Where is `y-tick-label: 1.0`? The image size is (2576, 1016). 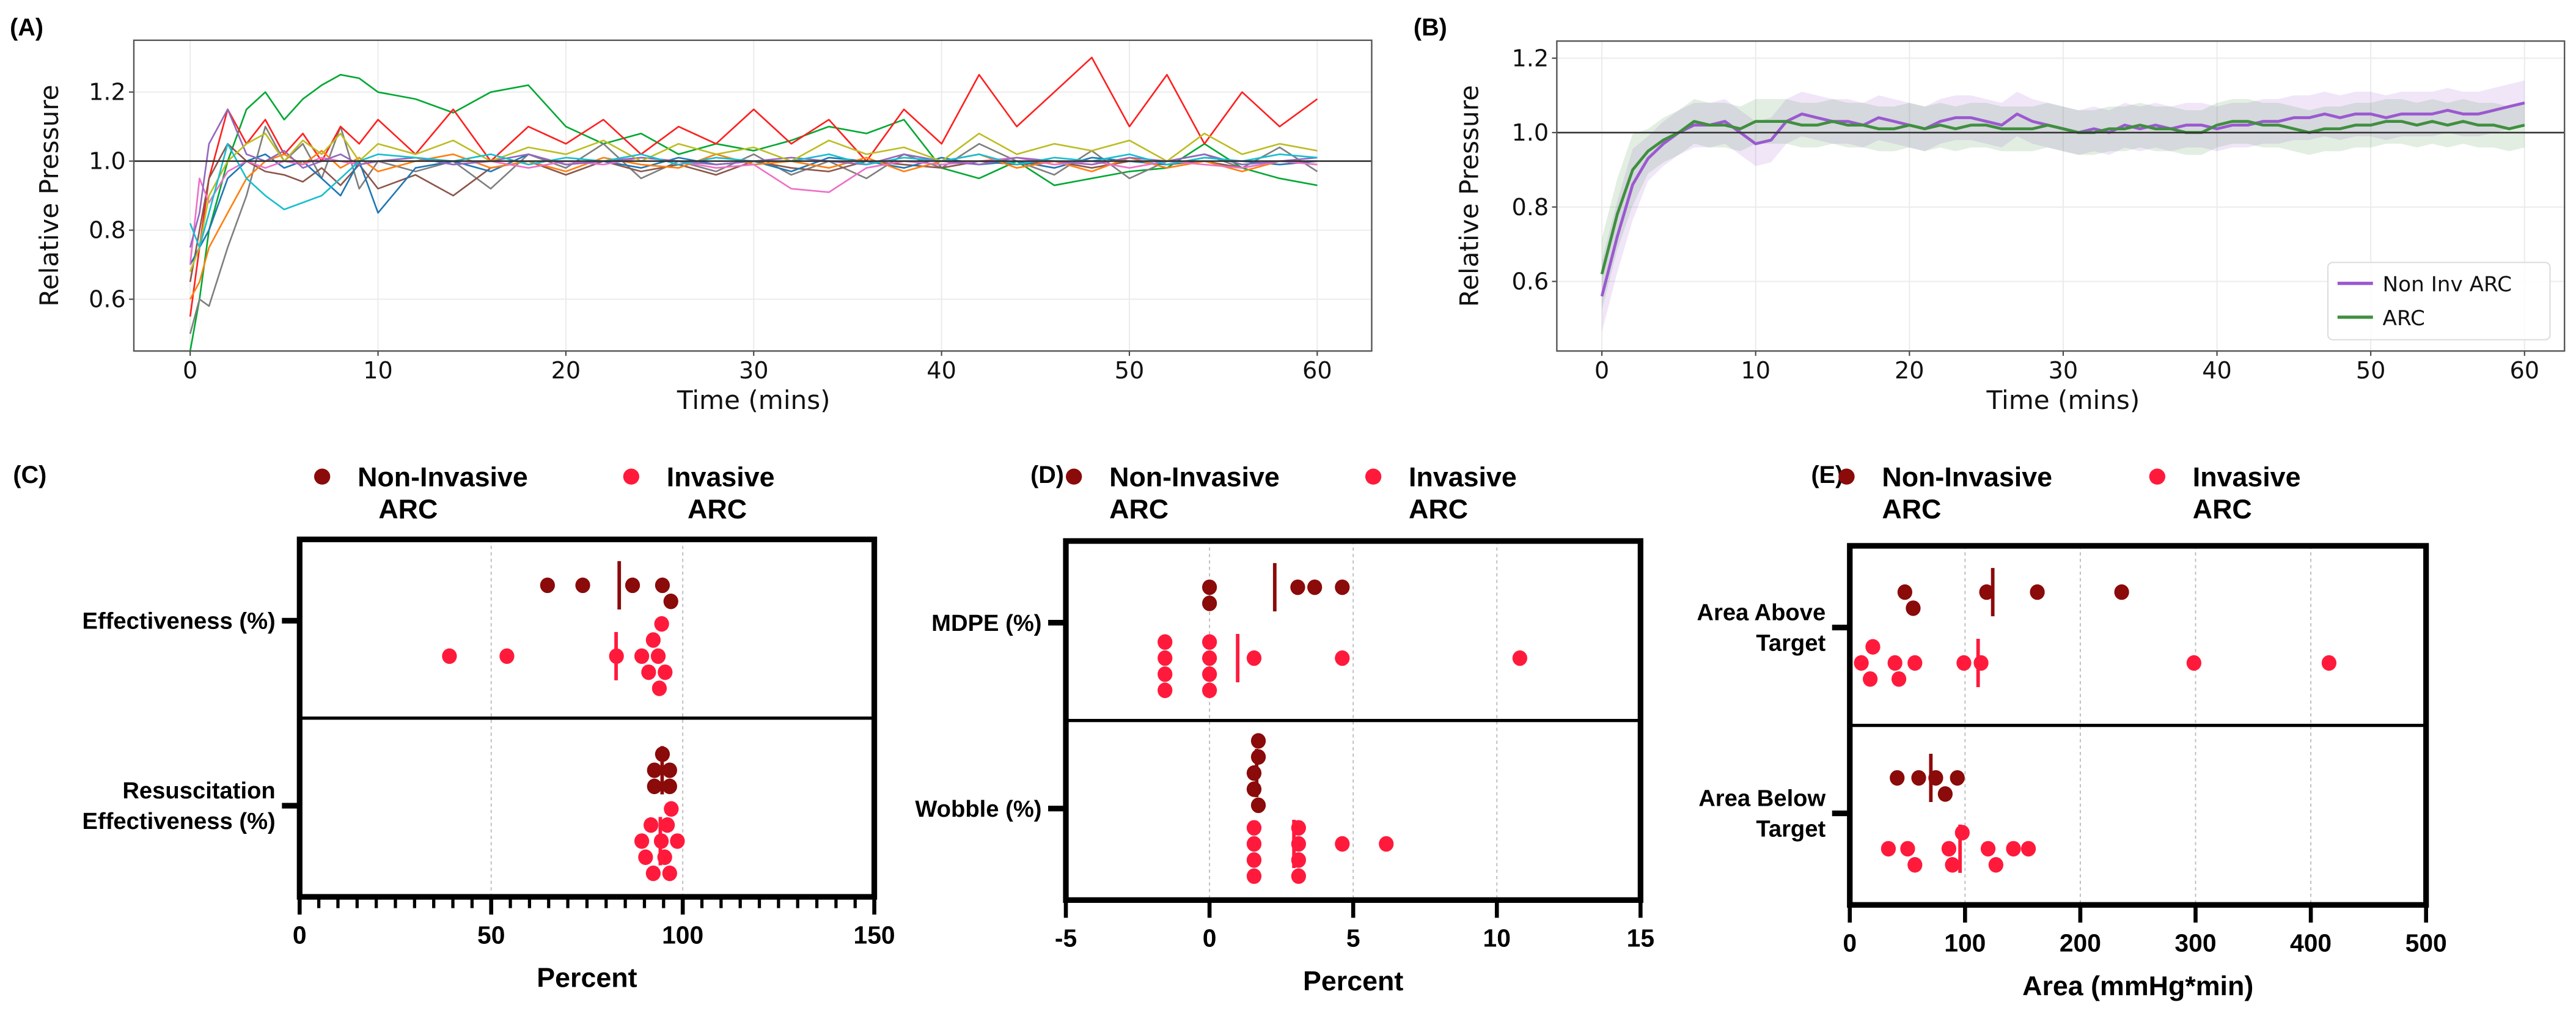
y-tick-label: 1.0 is located at coordinates (1530, 133).